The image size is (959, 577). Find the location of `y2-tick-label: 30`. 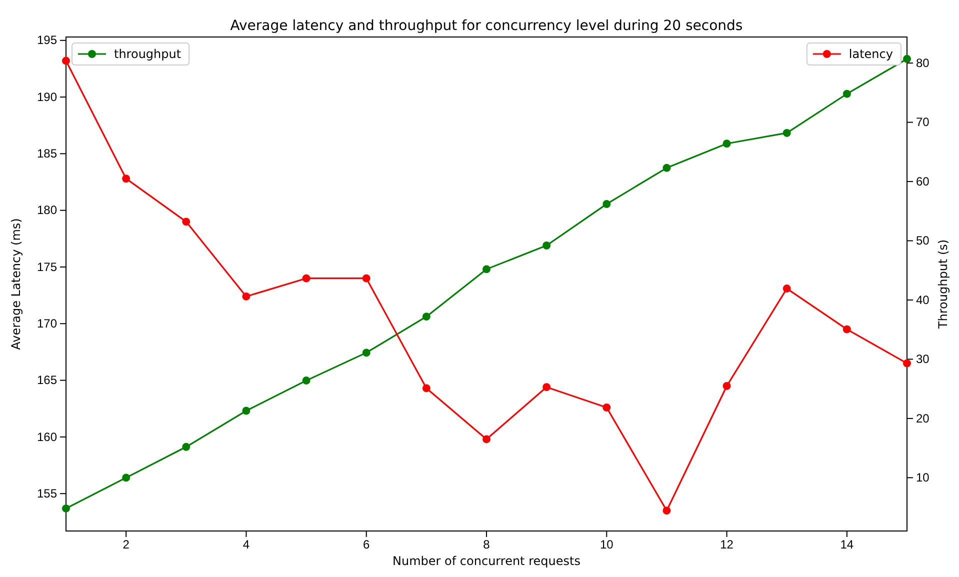

y2-tick-label: 30 is located at coordinates (923, 359).